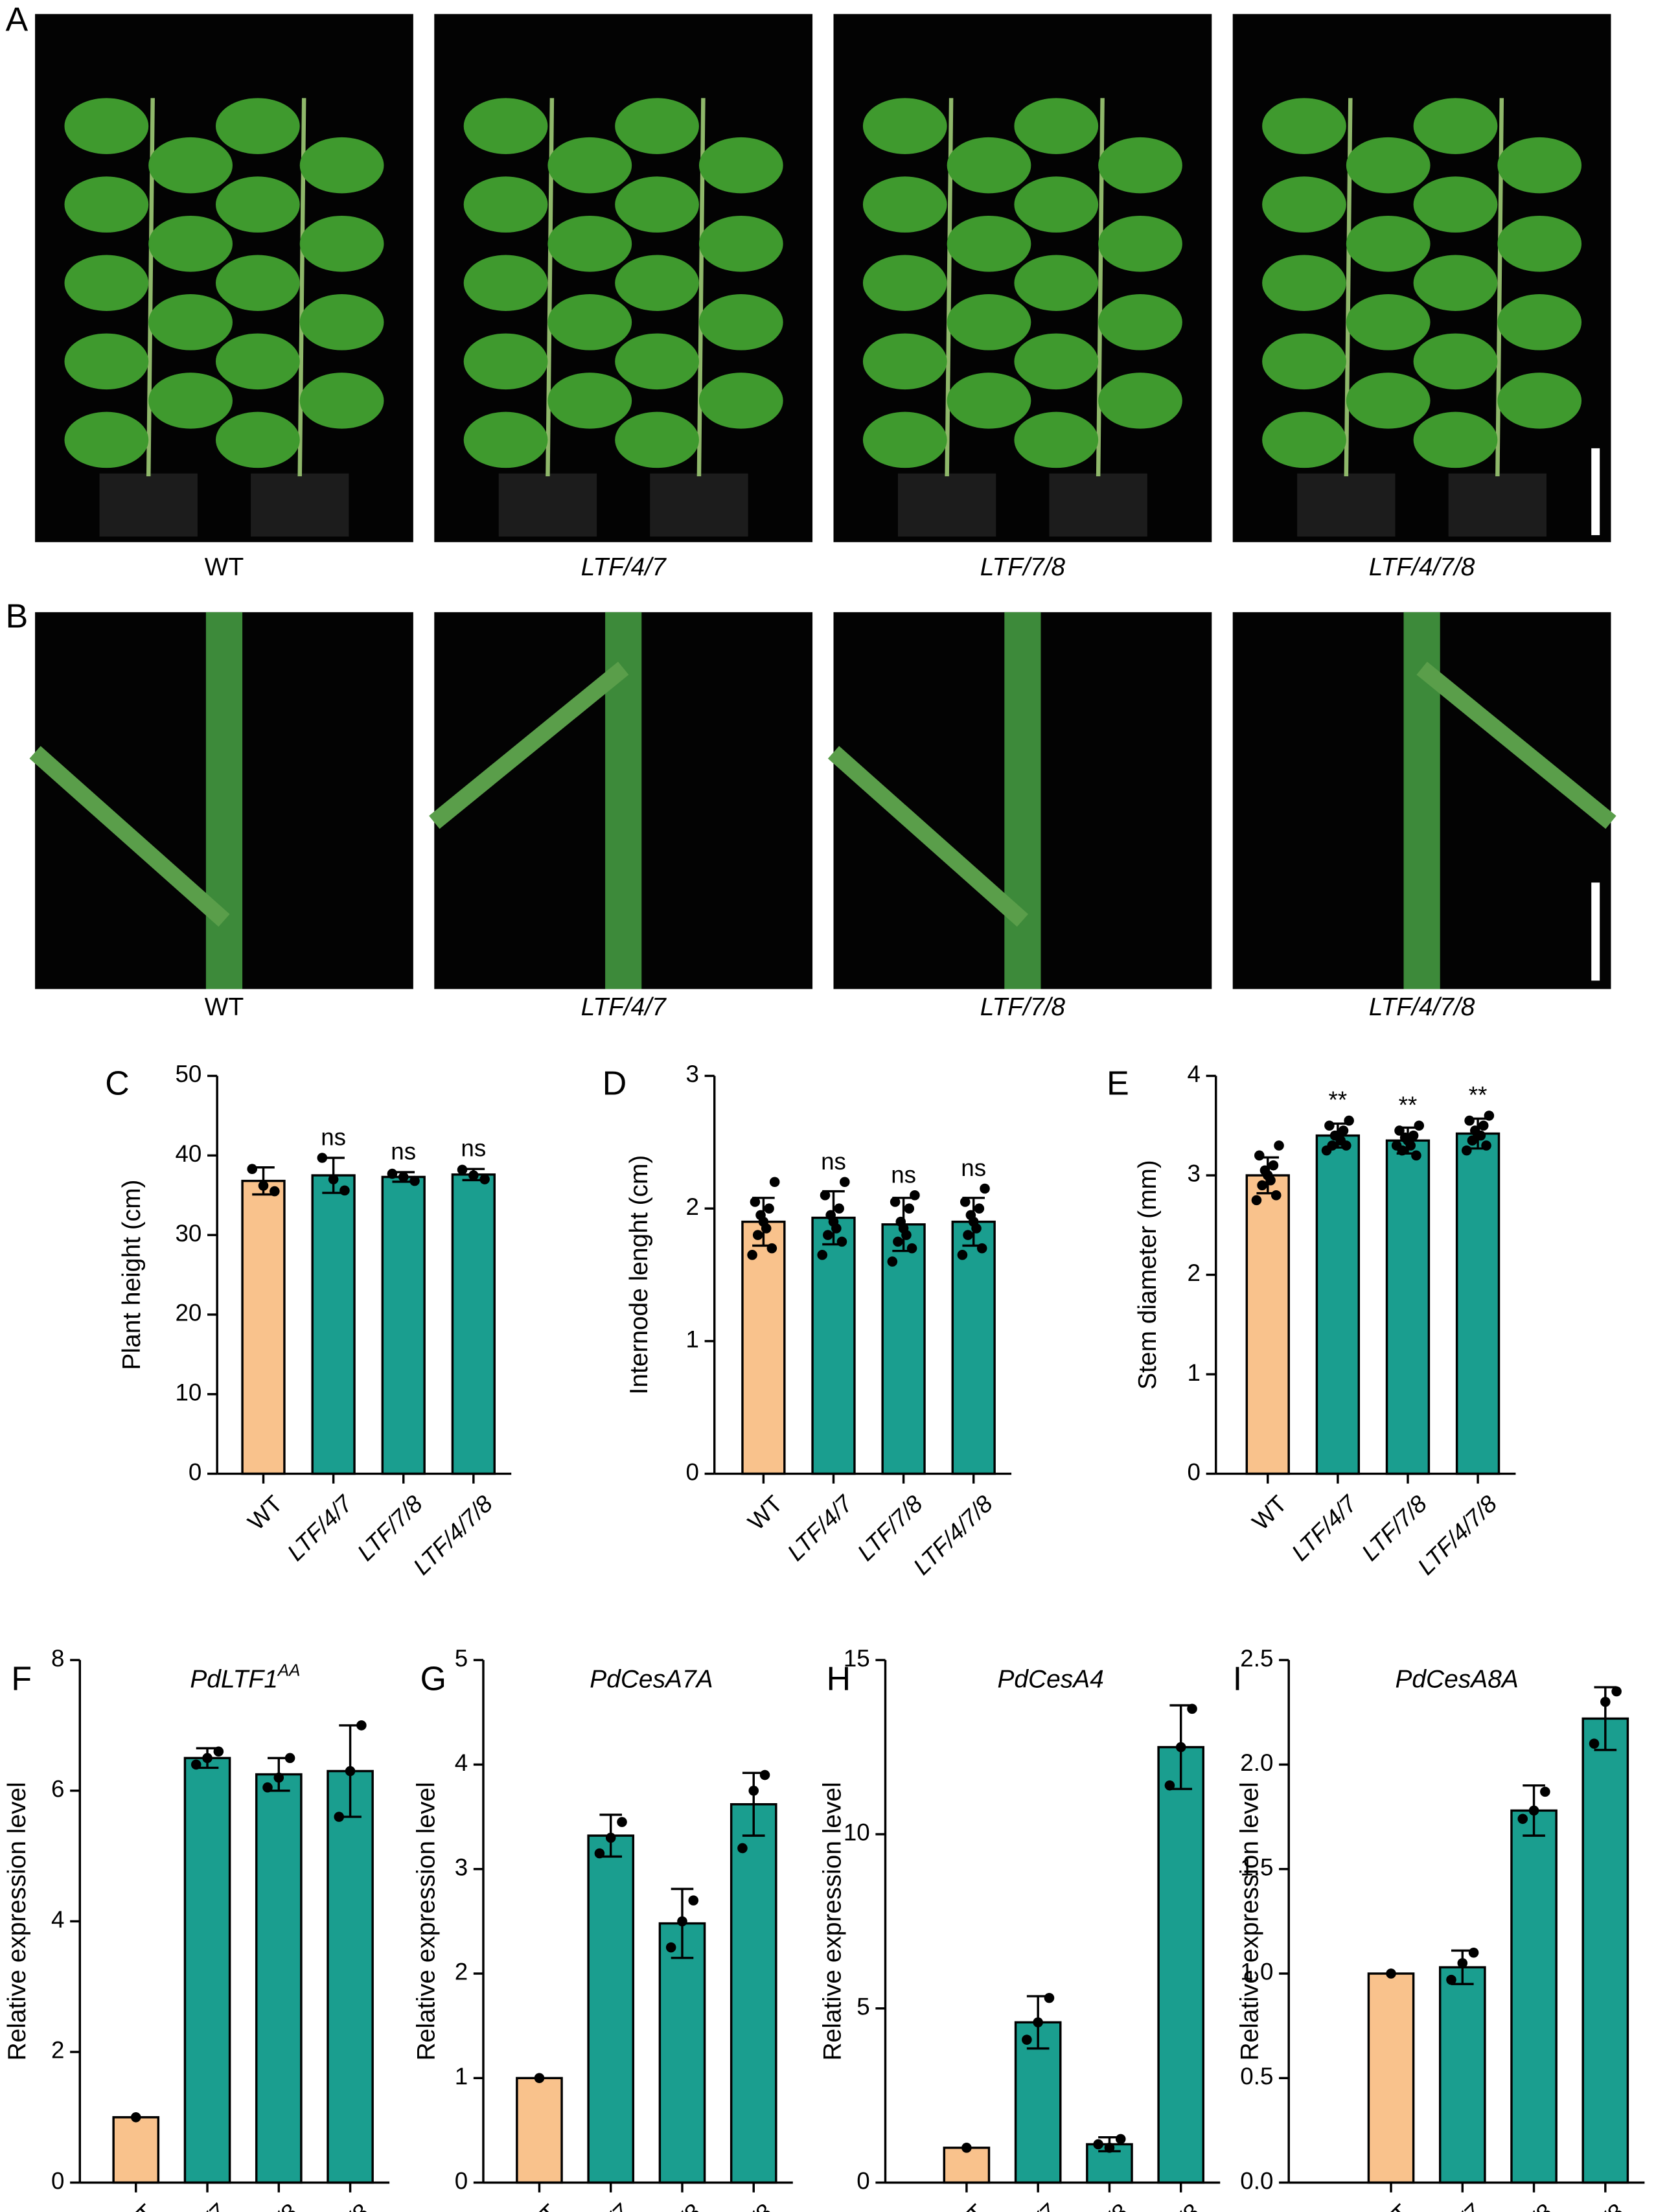 The width and height of the screenshot is (1667, 2212). I want to click on panel-label: F, so click(21, 1678).